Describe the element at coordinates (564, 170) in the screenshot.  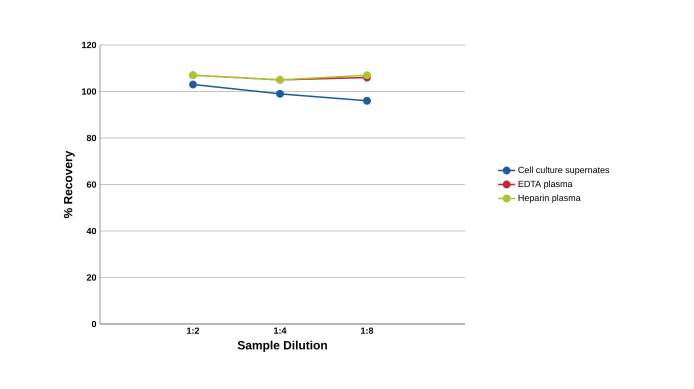
I see `legend-label: Cell culture supernates` at that location.